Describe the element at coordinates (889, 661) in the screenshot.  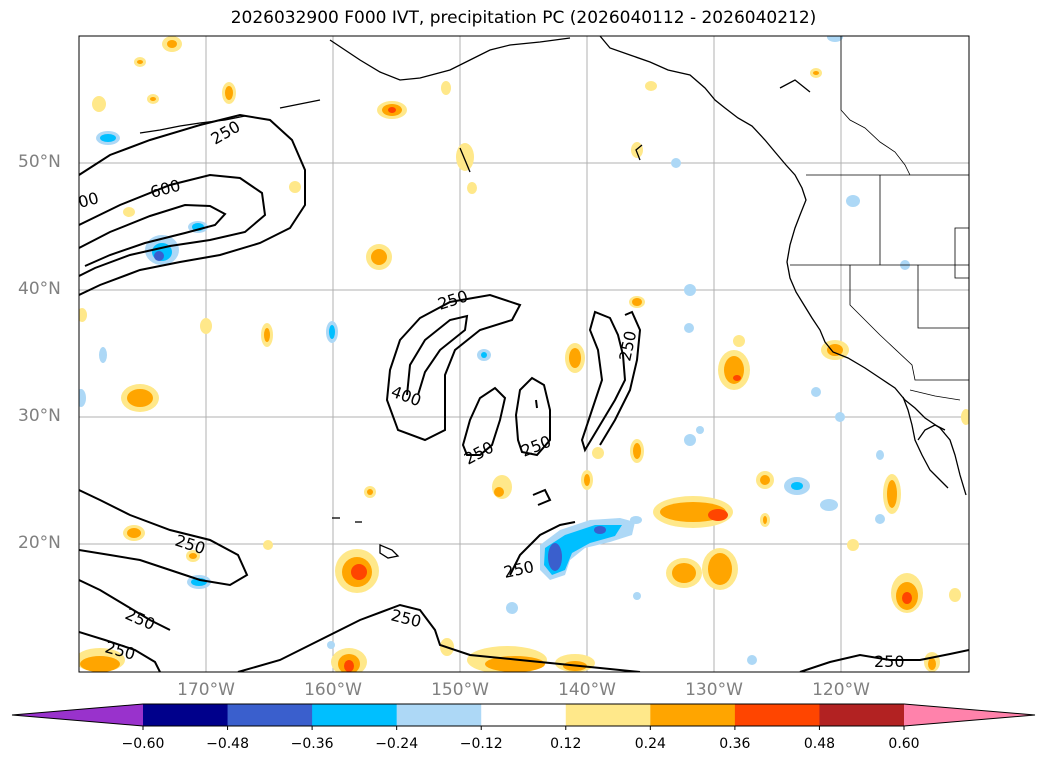
I see `contour-label: 250` at that location.